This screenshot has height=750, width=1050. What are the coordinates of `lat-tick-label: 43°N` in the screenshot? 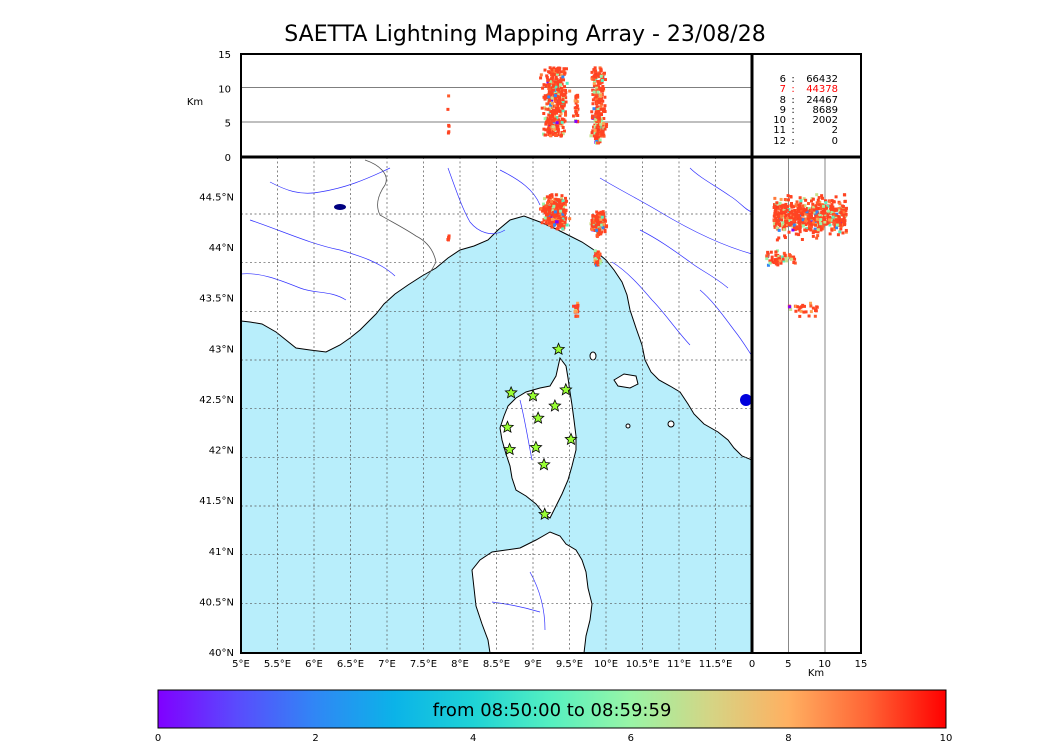 It's located at (221, 349).